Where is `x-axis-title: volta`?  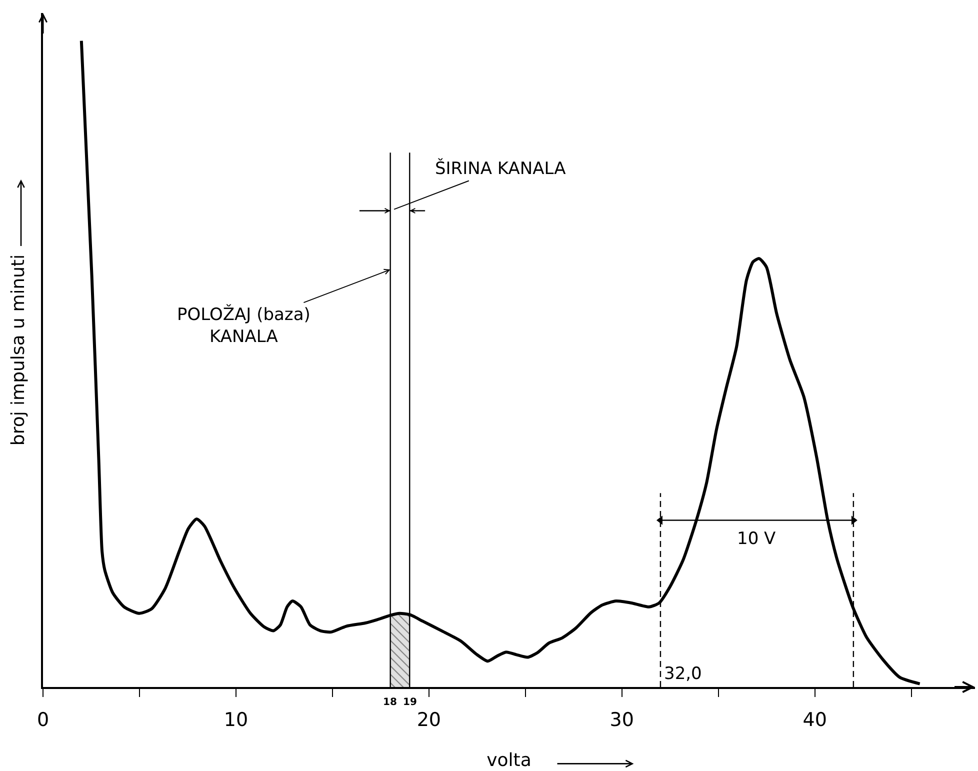
x-axis-title: volta is located at coordinates (509, 760).